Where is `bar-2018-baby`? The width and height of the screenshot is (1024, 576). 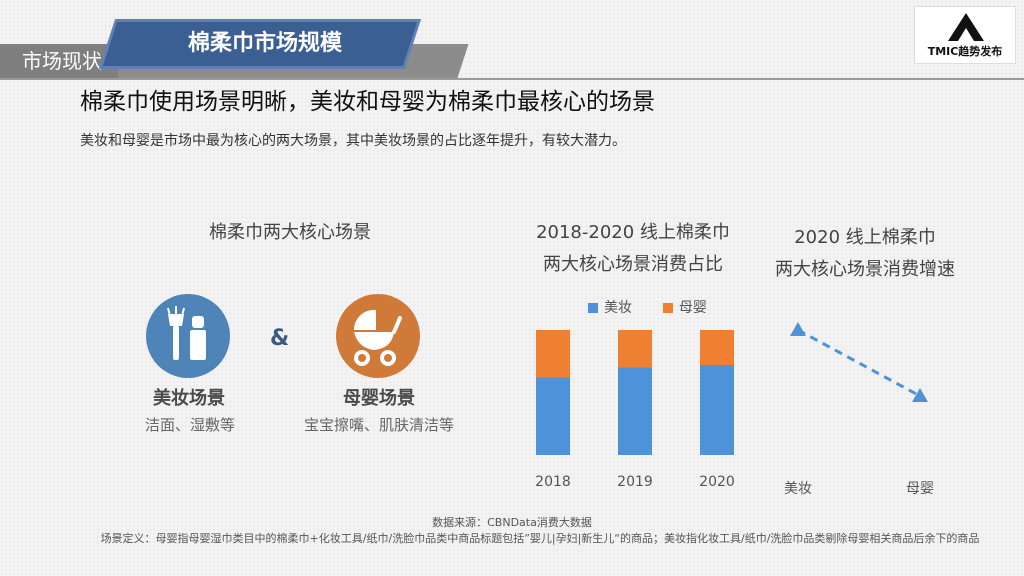 bar-2018-baby is located at coordinates (553, 354).